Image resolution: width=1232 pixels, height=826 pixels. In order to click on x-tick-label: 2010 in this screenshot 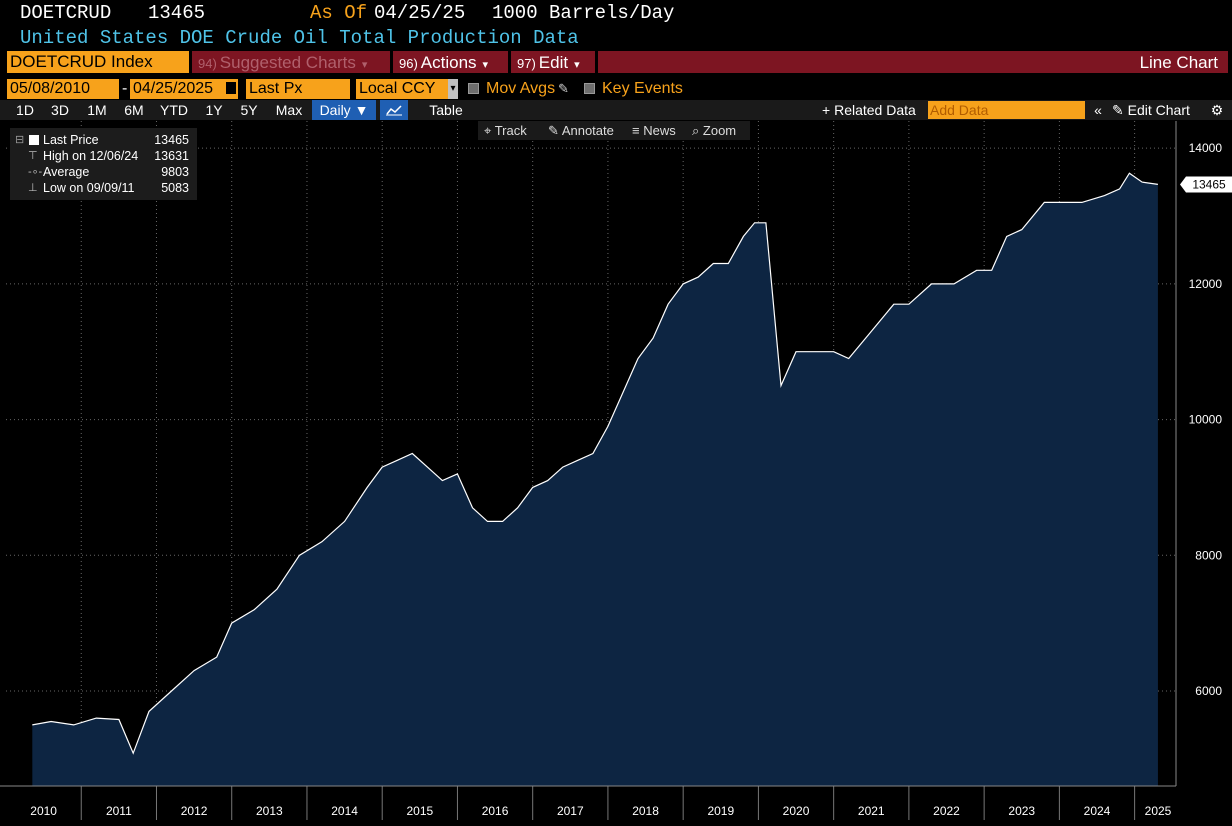, I will do `click(43, 811)`.